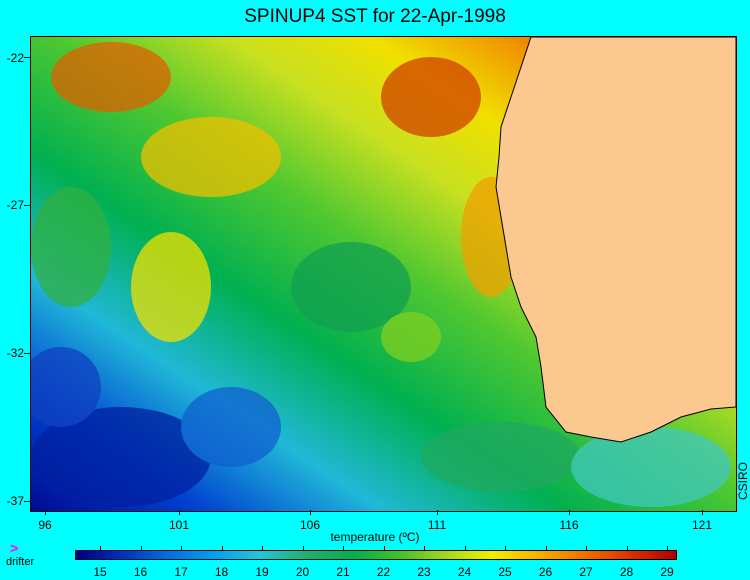 Image resolution: width=750 pixels, height=580 pixels. I want to click on colorbar-tick-label: 16, so click(140, 572).